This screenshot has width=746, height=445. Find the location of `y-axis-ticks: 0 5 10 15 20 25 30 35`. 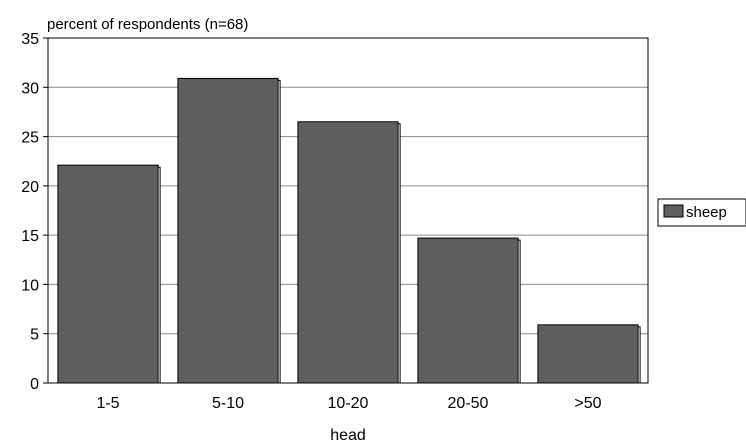

y-axis-ticks: 0 5 10 15 20 25 30 35 is located at coordinates (34, 212).